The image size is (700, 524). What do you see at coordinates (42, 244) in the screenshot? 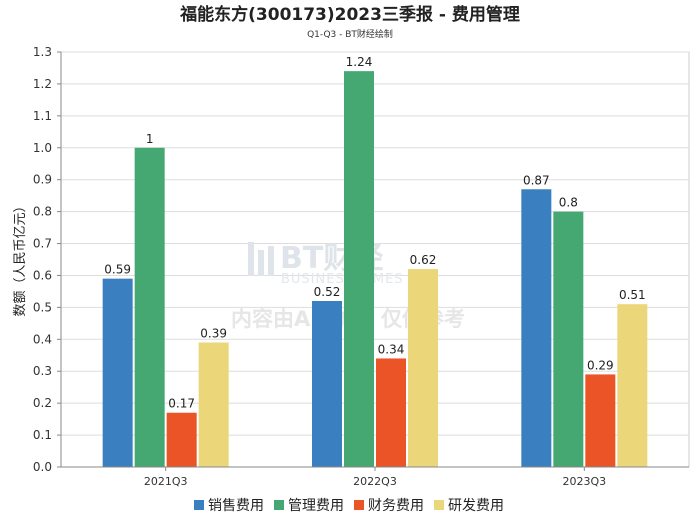
I see `y-tick-label: 0.7` at bounding box center [42, 244].